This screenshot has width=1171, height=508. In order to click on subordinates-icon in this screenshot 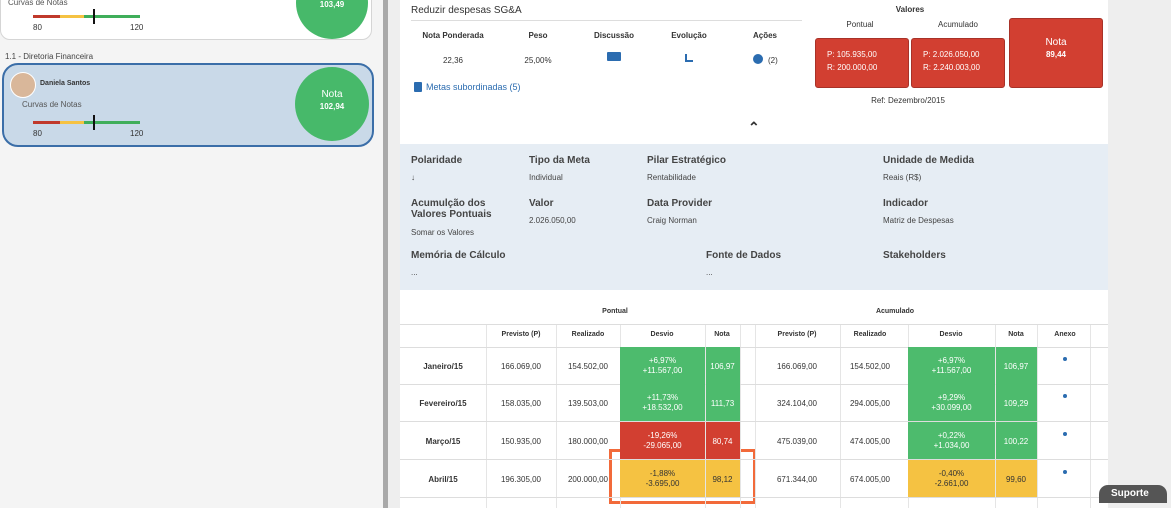, I will do `click(418, 87)`.